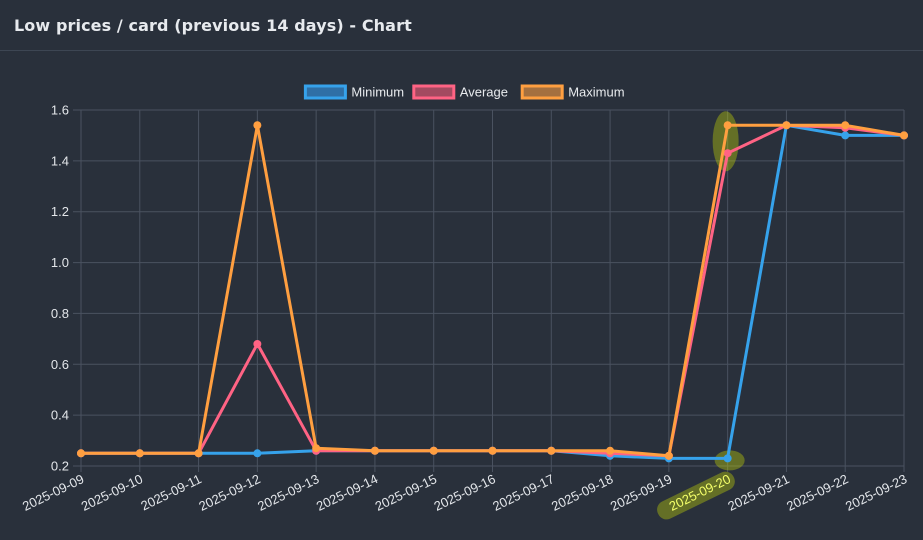  What do you see at coordinates (582, 492) in the screenshot?
I see `x-tick-label: 2025-09-18` at bounding box center [582, 492].